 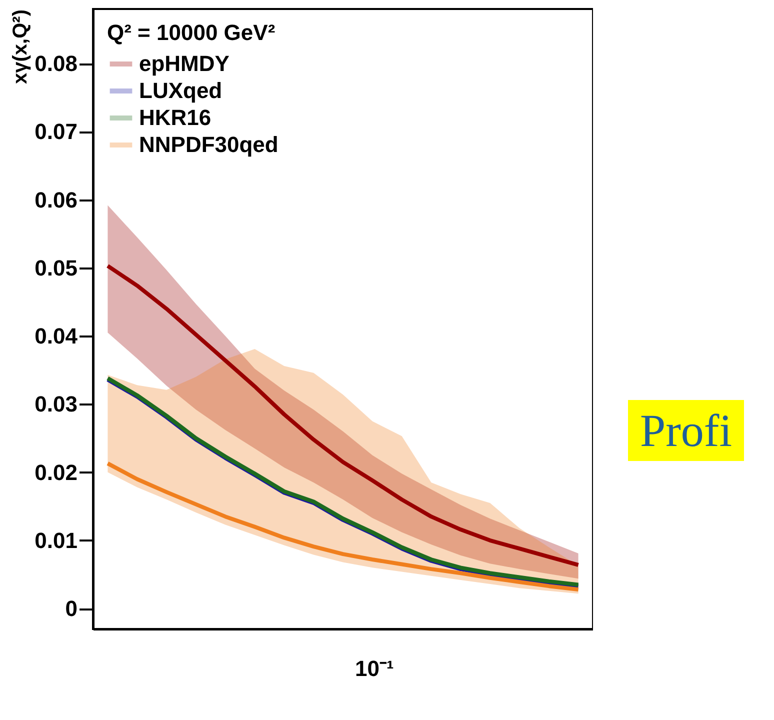 I want to click on y-tick-label: 0, so click(x=71, y=609).